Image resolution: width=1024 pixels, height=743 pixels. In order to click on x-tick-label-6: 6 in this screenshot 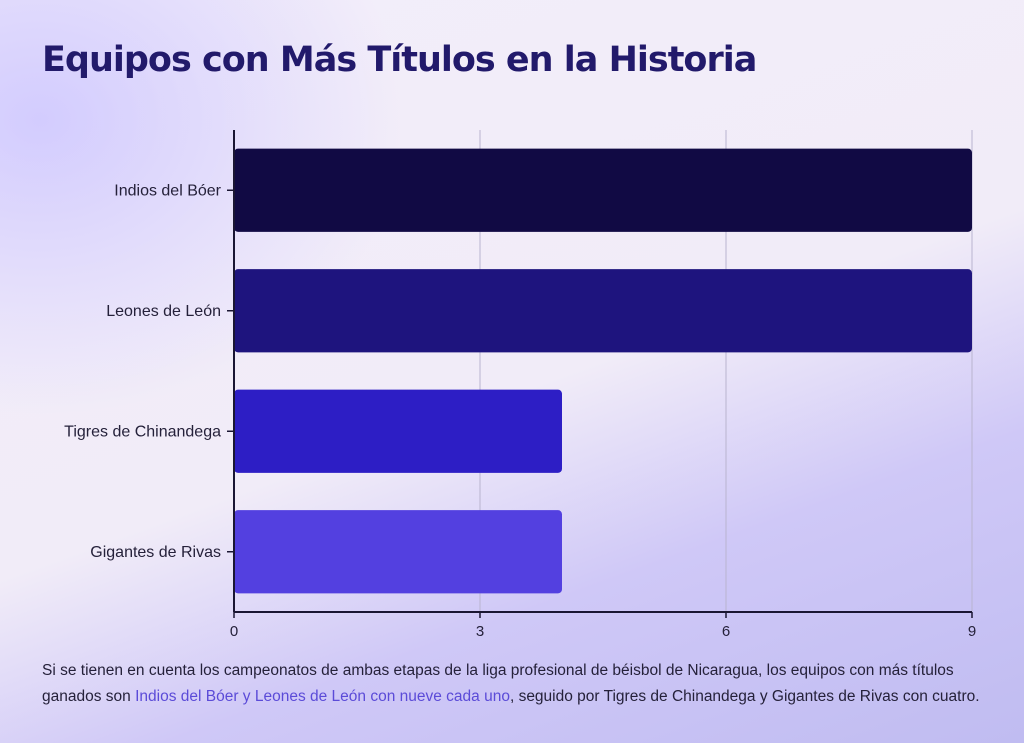, I will do `click(726, 631)`.